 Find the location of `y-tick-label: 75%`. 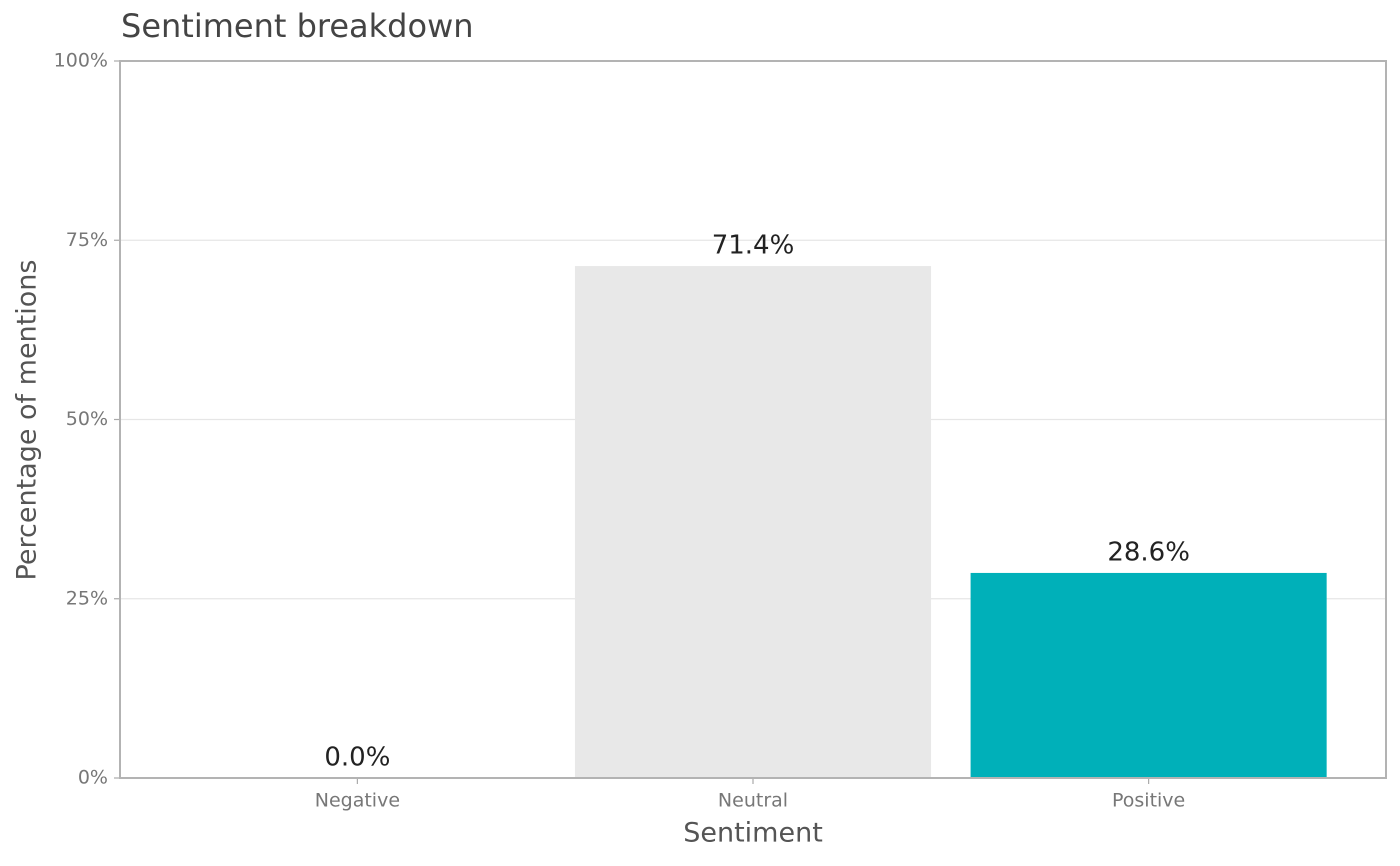

y-tick-label: 75% is located at coordinates (87, 240).